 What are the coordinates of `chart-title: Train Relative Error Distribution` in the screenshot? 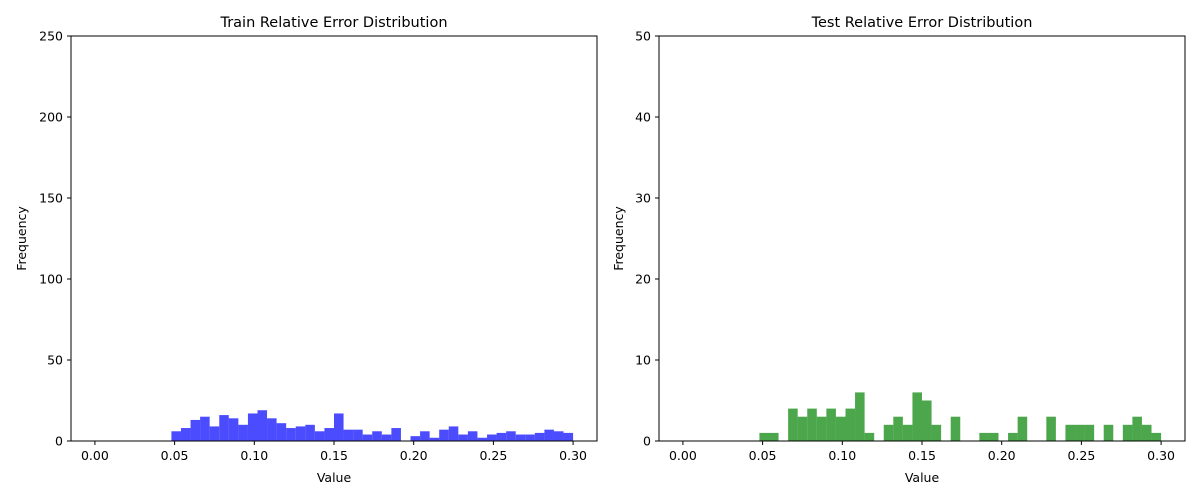 It's located at (333, 23).